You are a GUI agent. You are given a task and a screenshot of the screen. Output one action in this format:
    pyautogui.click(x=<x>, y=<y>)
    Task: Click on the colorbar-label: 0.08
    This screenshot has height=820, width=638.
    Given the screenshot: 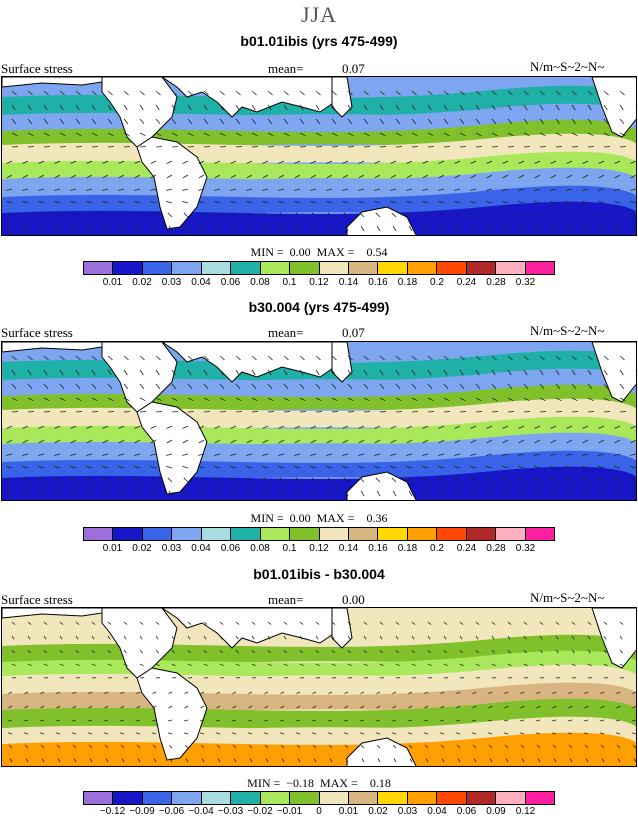 What is the action you would take?
    pyautogui.click(x=259, y=282)
    